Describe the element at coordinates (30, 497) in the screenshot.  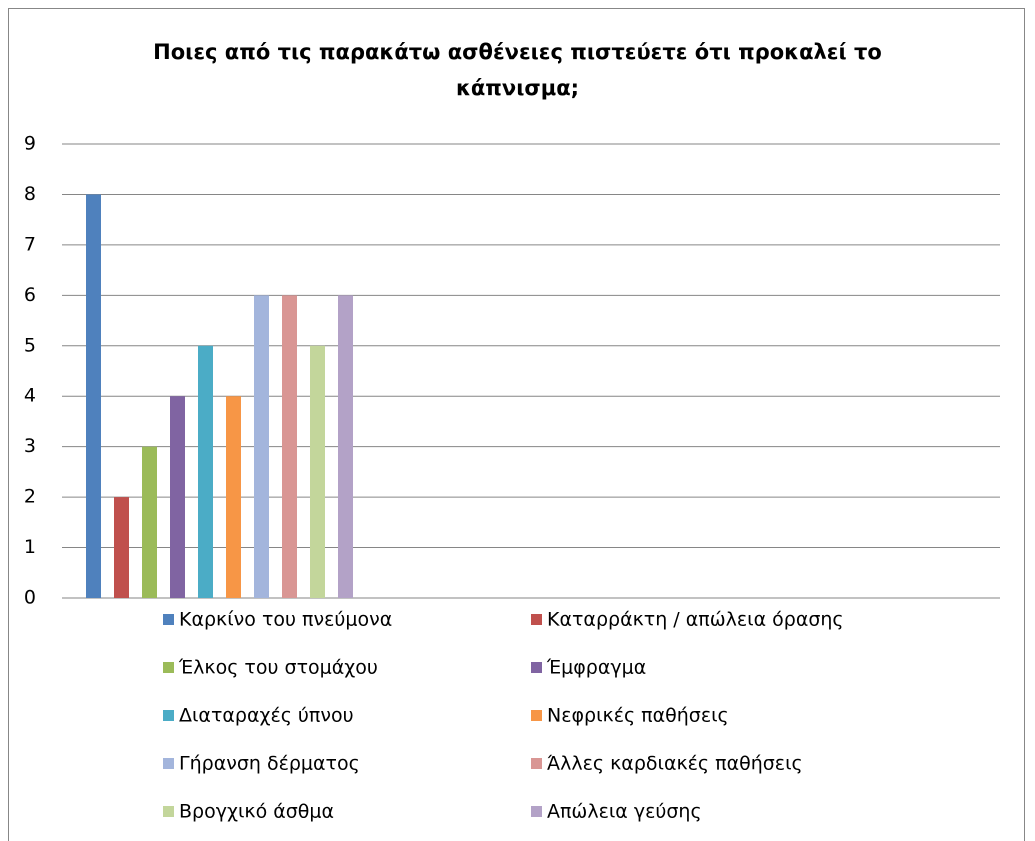
I see `y-tick-label: 2` at that location.